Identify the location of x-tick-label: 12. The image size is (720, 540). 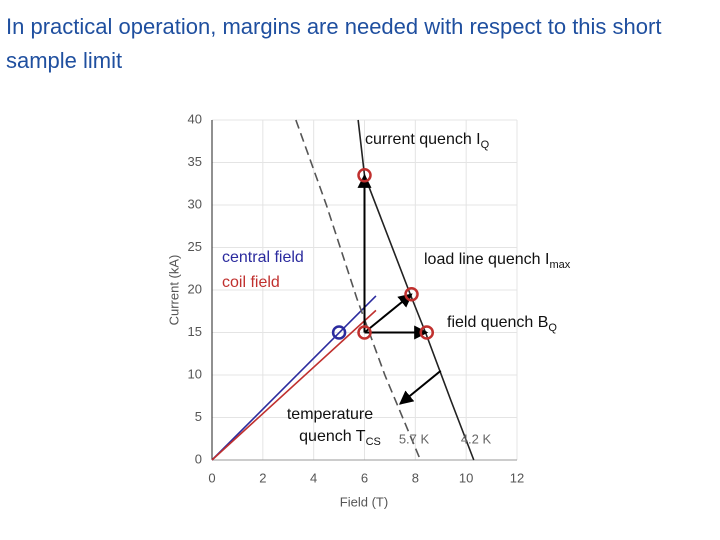
(517, 477).